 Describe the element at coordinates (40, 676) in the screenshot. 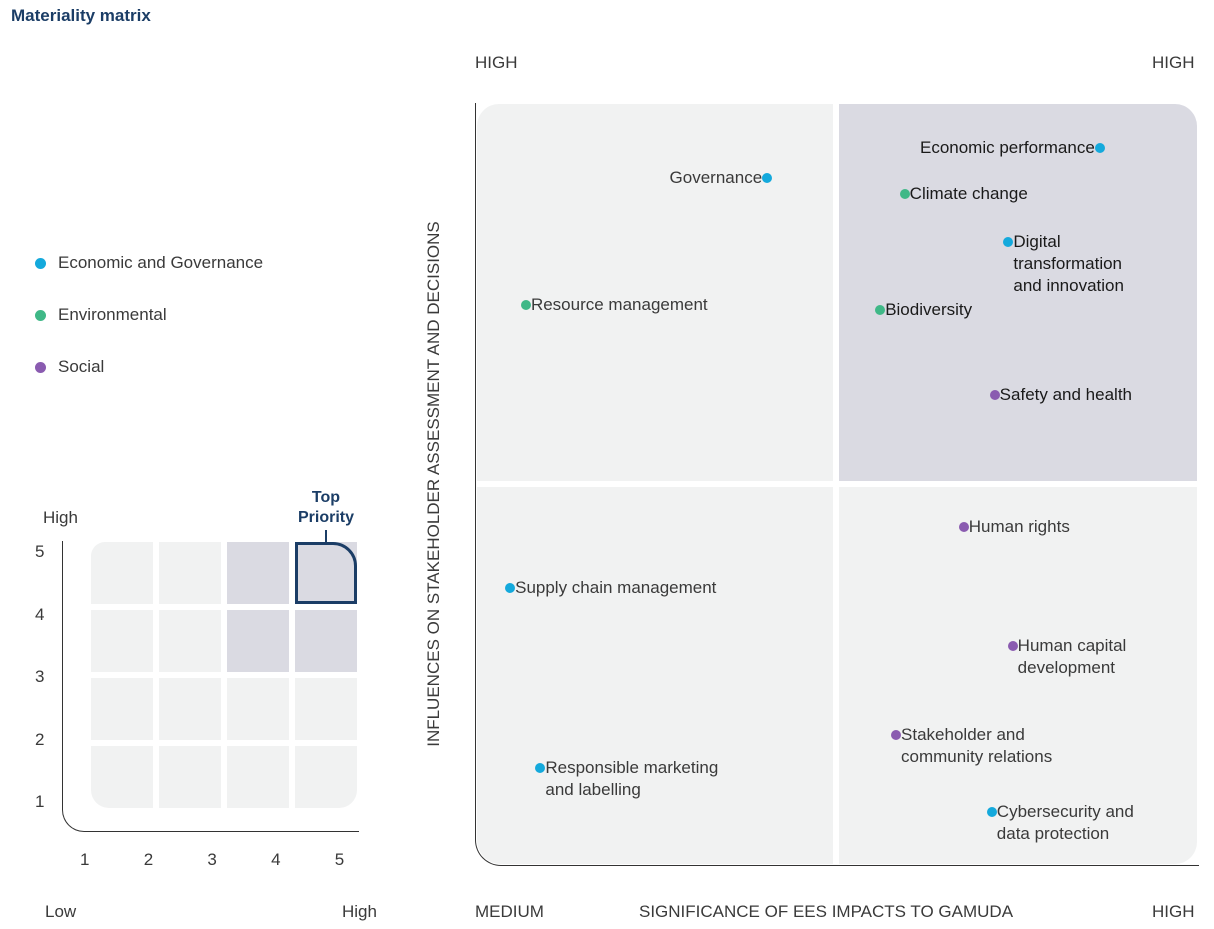

I see `mini-y-tick: 3` at that location.